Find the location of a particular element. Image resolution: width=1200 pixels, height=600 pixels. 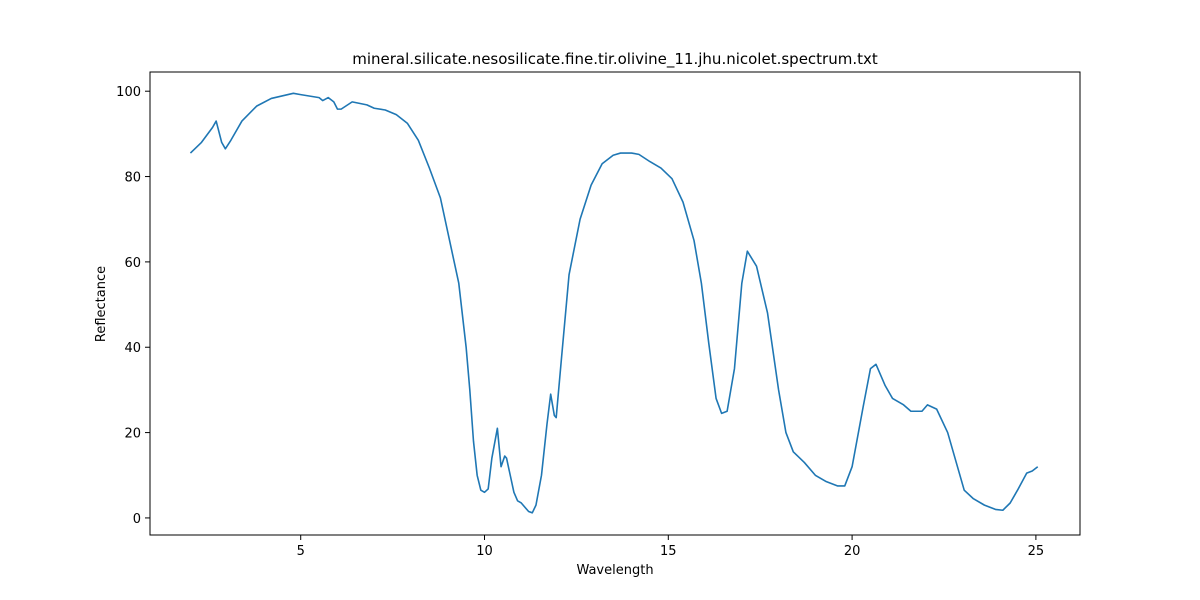

x-tick-label: 5 is located at coordinates (301, 551).